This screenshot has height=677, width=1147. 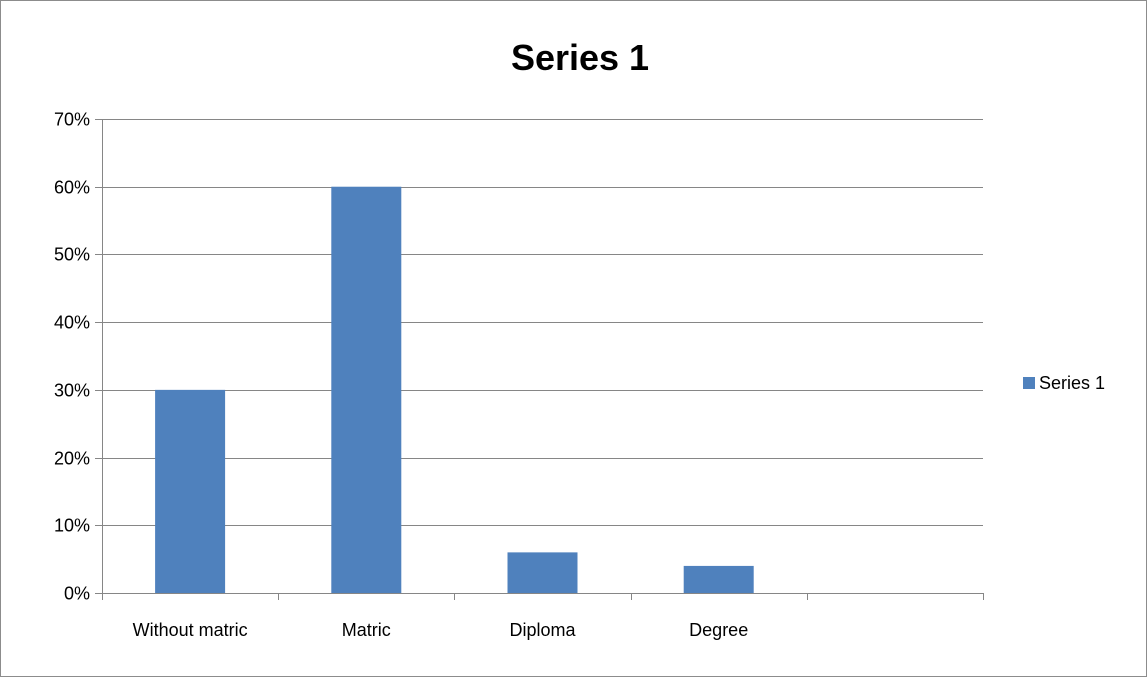 I want to click on y-tick-label: 60%, so click(x=72, y=188).